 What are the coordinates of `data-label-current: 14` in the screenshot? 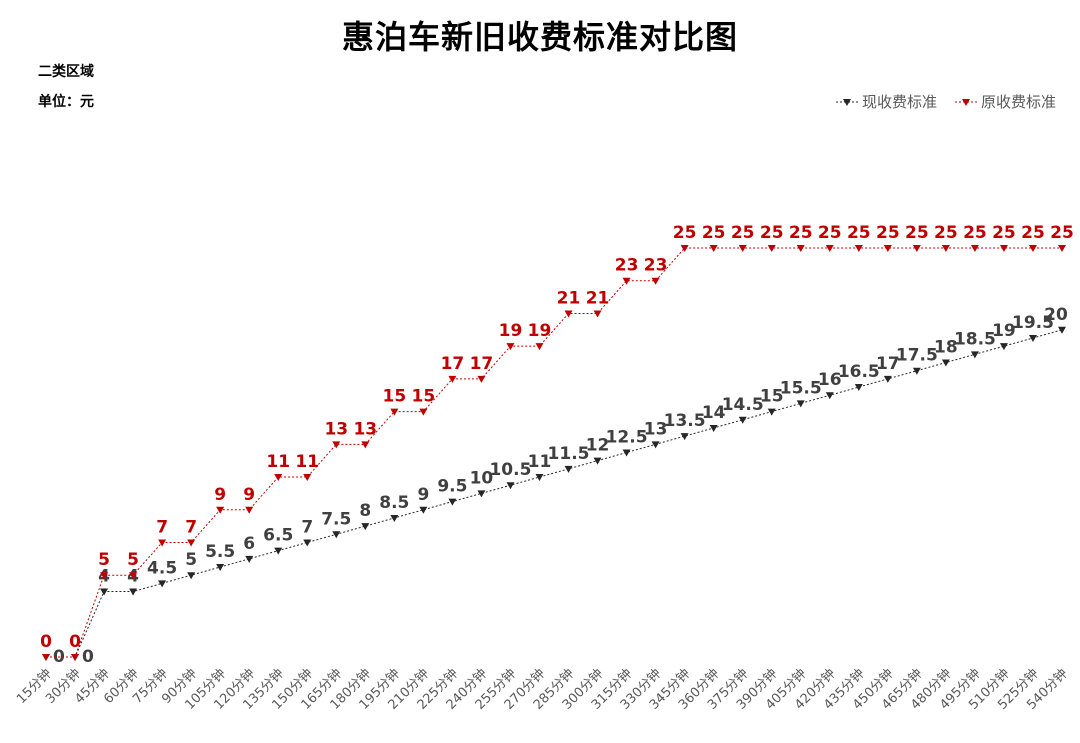 It's located at (714, 413).